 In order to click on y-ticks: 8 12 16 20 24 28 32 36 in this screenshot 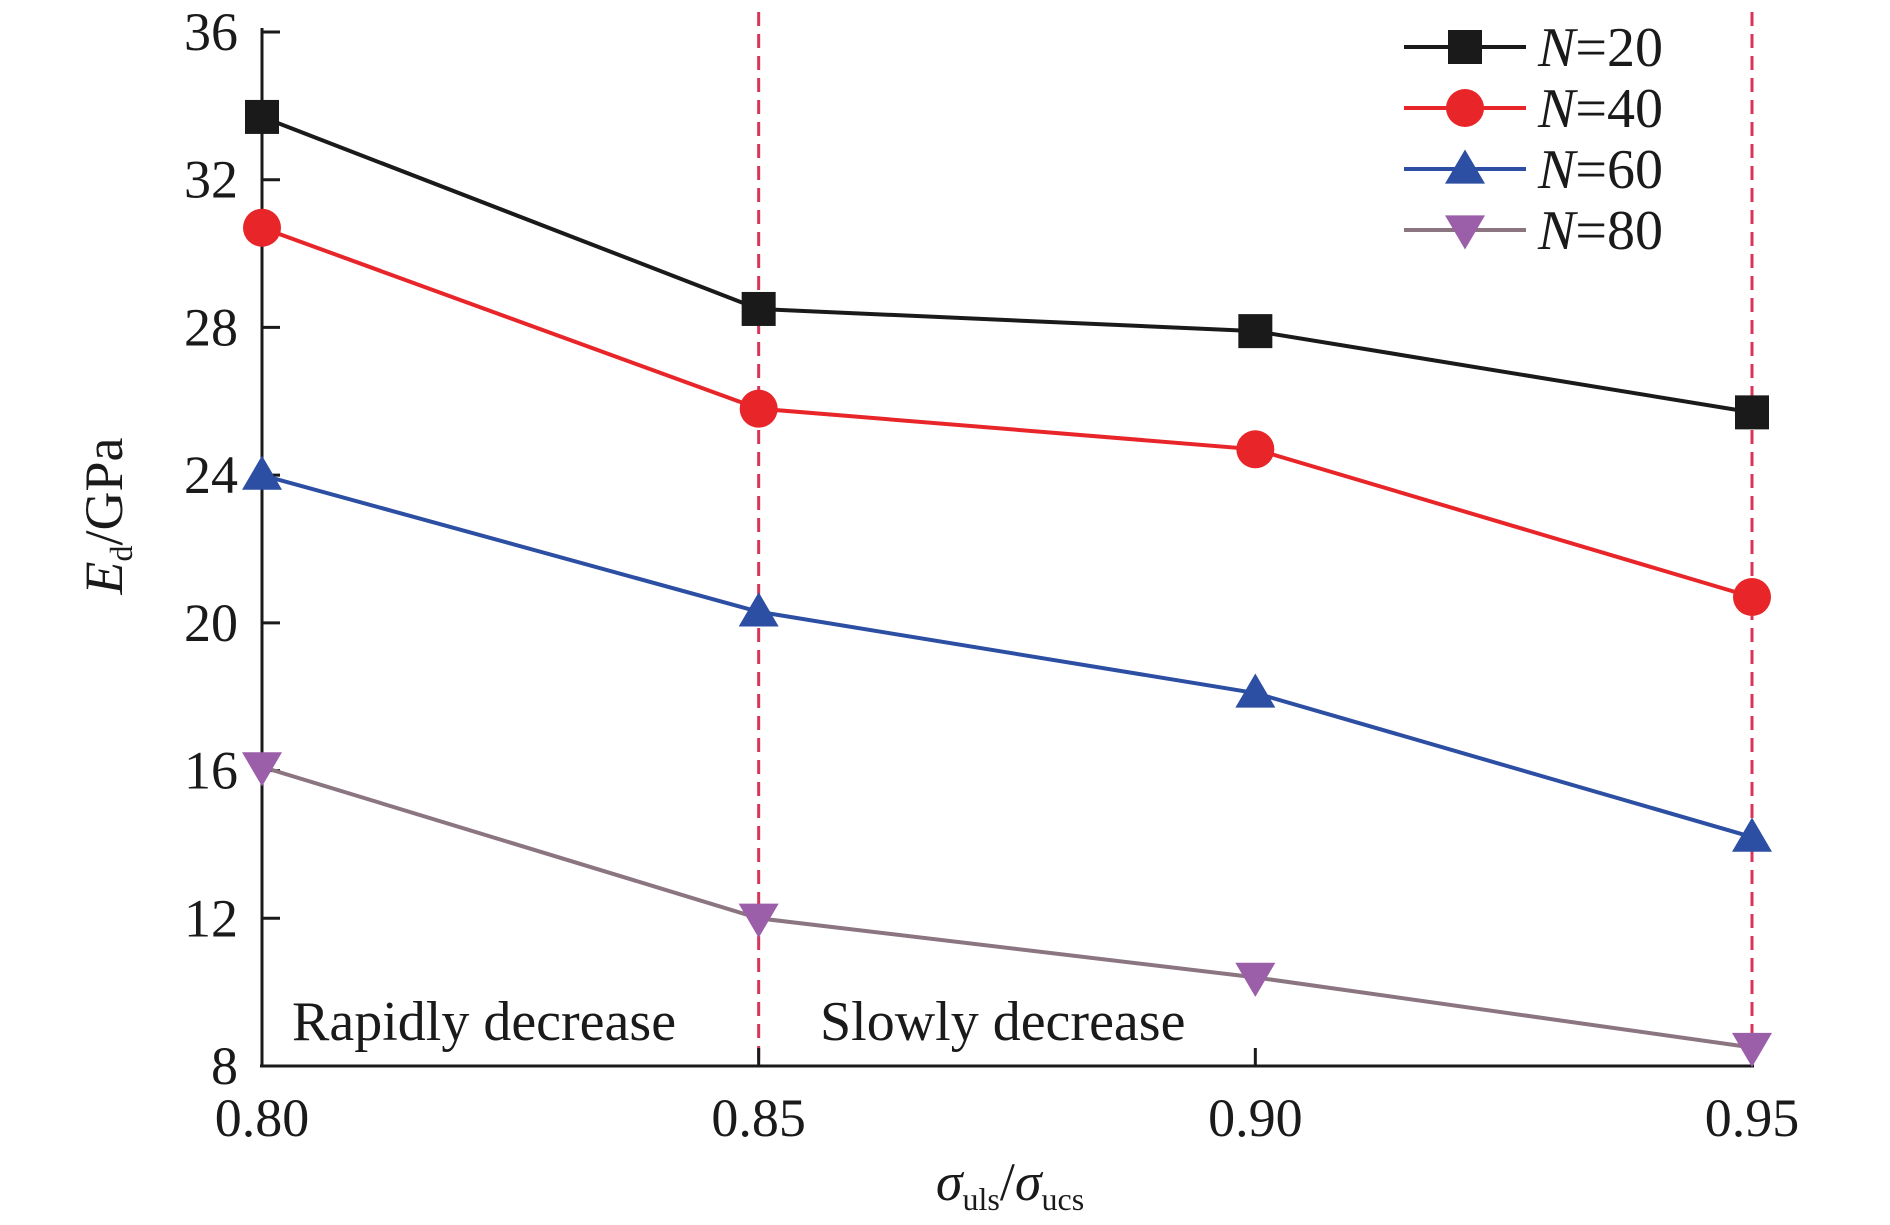, I will do `click(232, 549)`.